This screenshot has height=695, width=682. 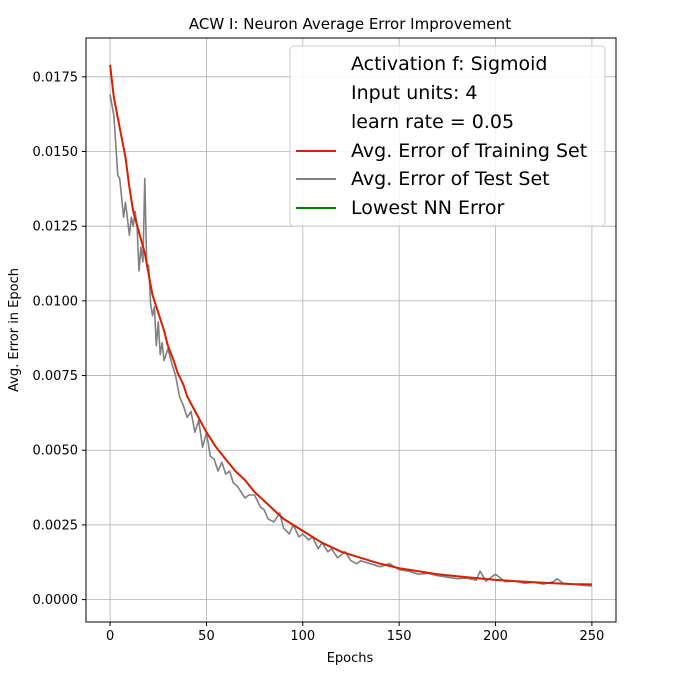 I want to click on x-tick-label: 200, so click(x=495, y=636).